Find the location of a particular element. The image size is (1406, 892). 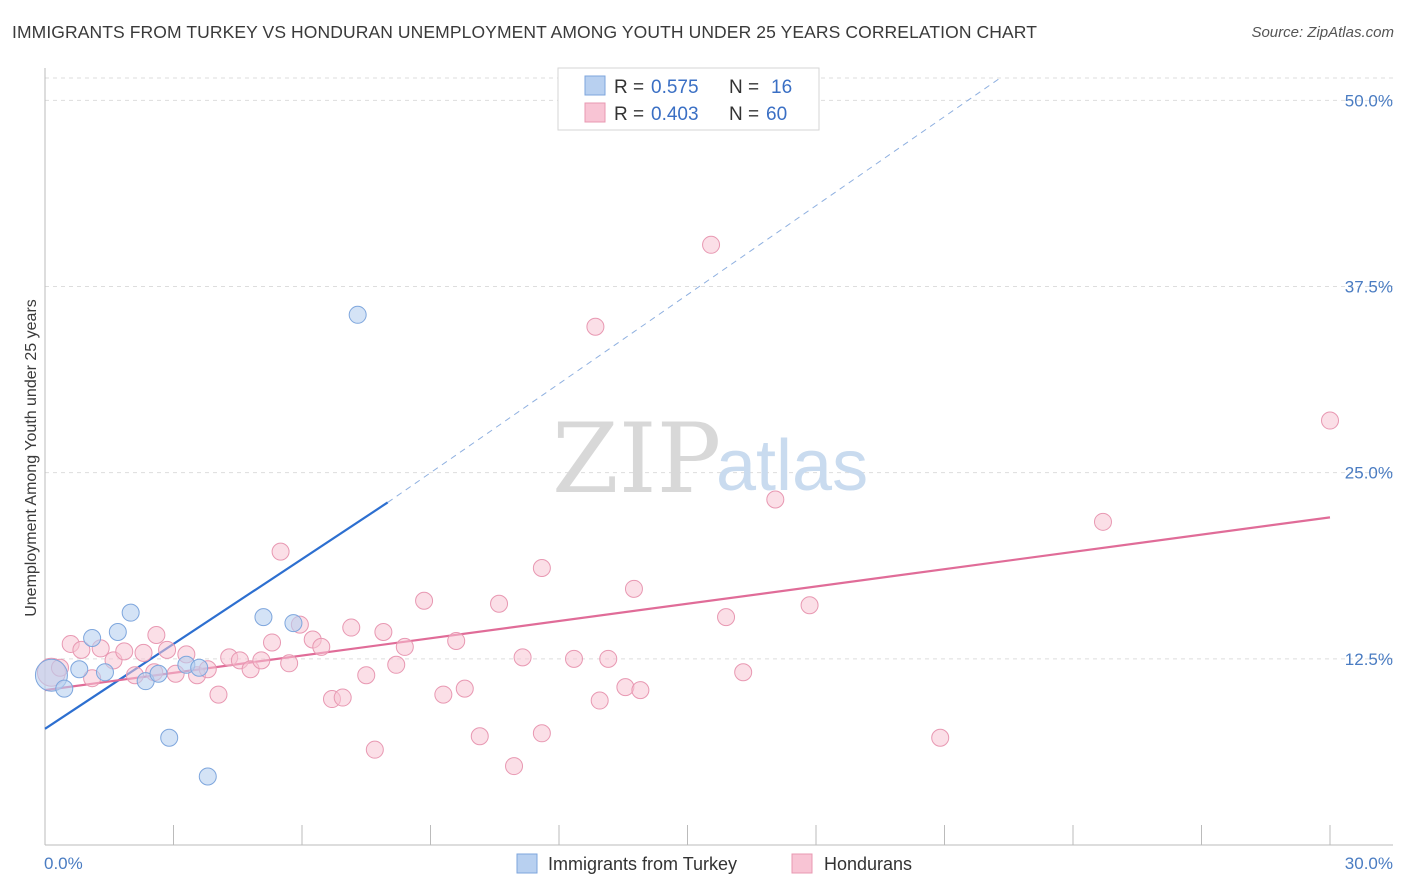

source-label: Source: ZipAtlas.com is located at coordinates (1322, 32).